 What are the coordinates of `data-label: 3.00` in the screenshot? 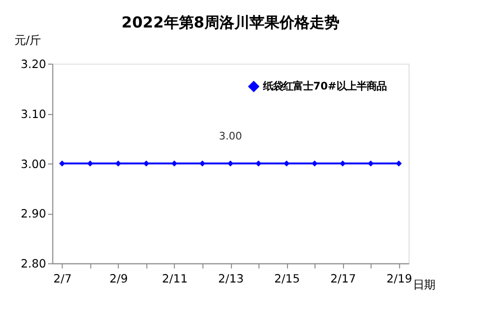 It's located at (230, 136).